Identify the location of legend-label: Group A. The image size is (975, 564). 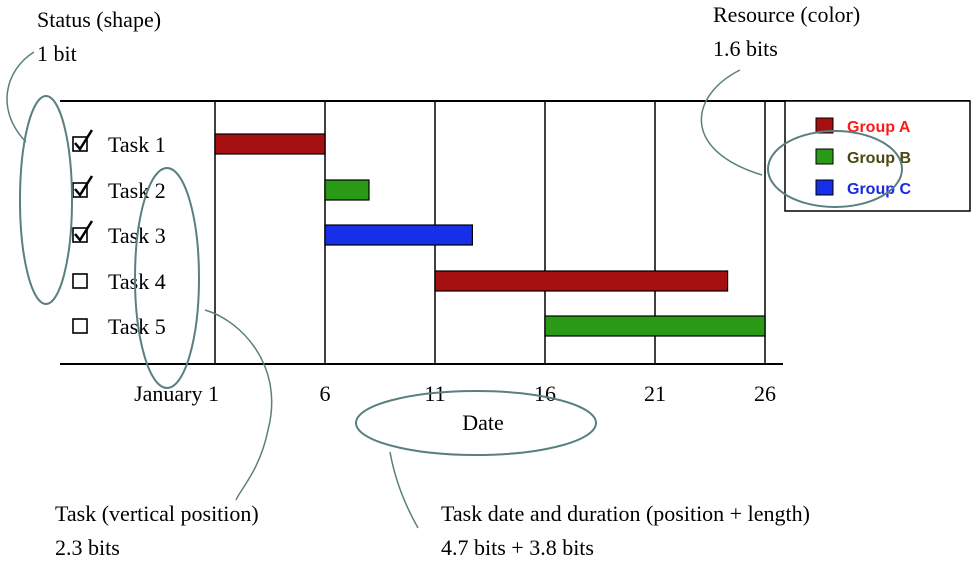
(879, 127).